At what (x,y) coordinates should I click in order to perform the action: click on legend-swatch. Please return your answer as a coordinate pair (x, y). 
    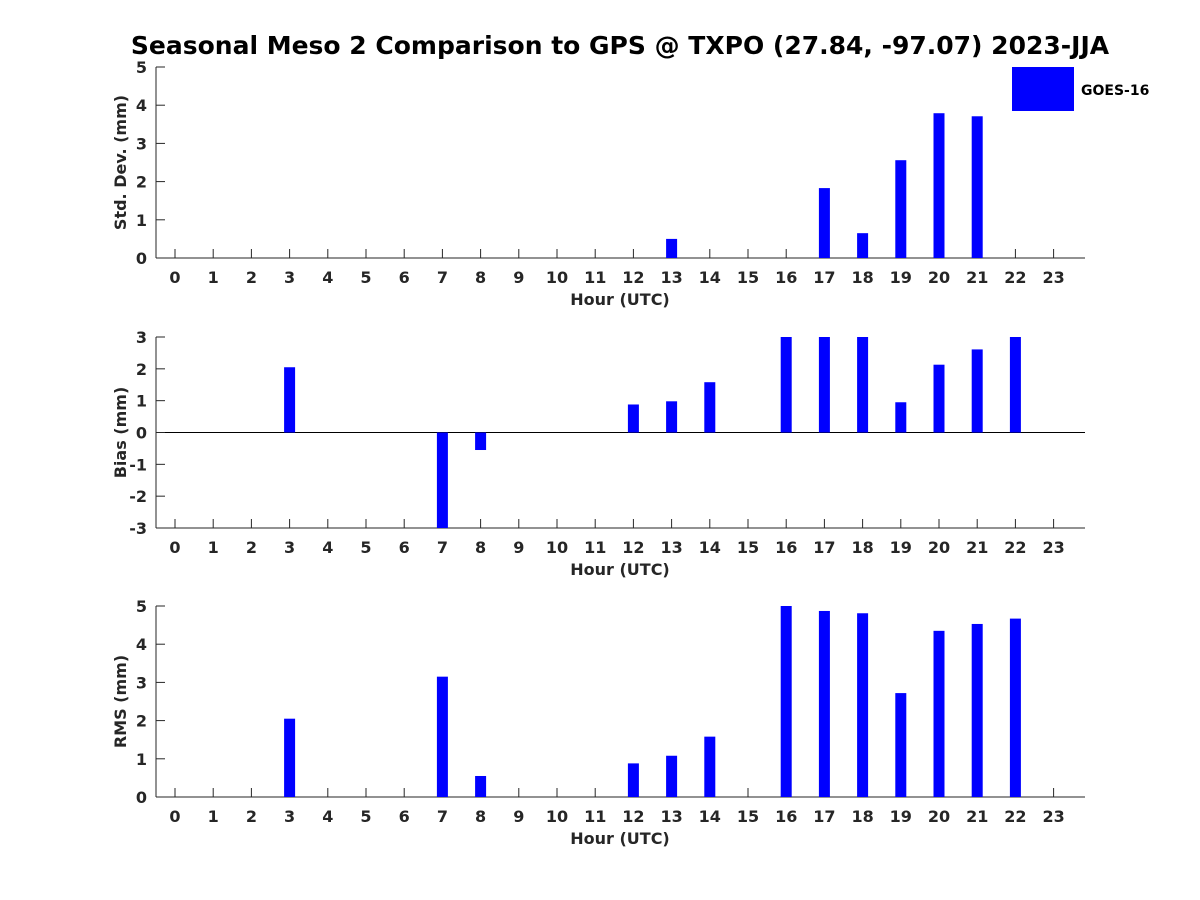
    Looking at the image, I should click on (1043, 89).